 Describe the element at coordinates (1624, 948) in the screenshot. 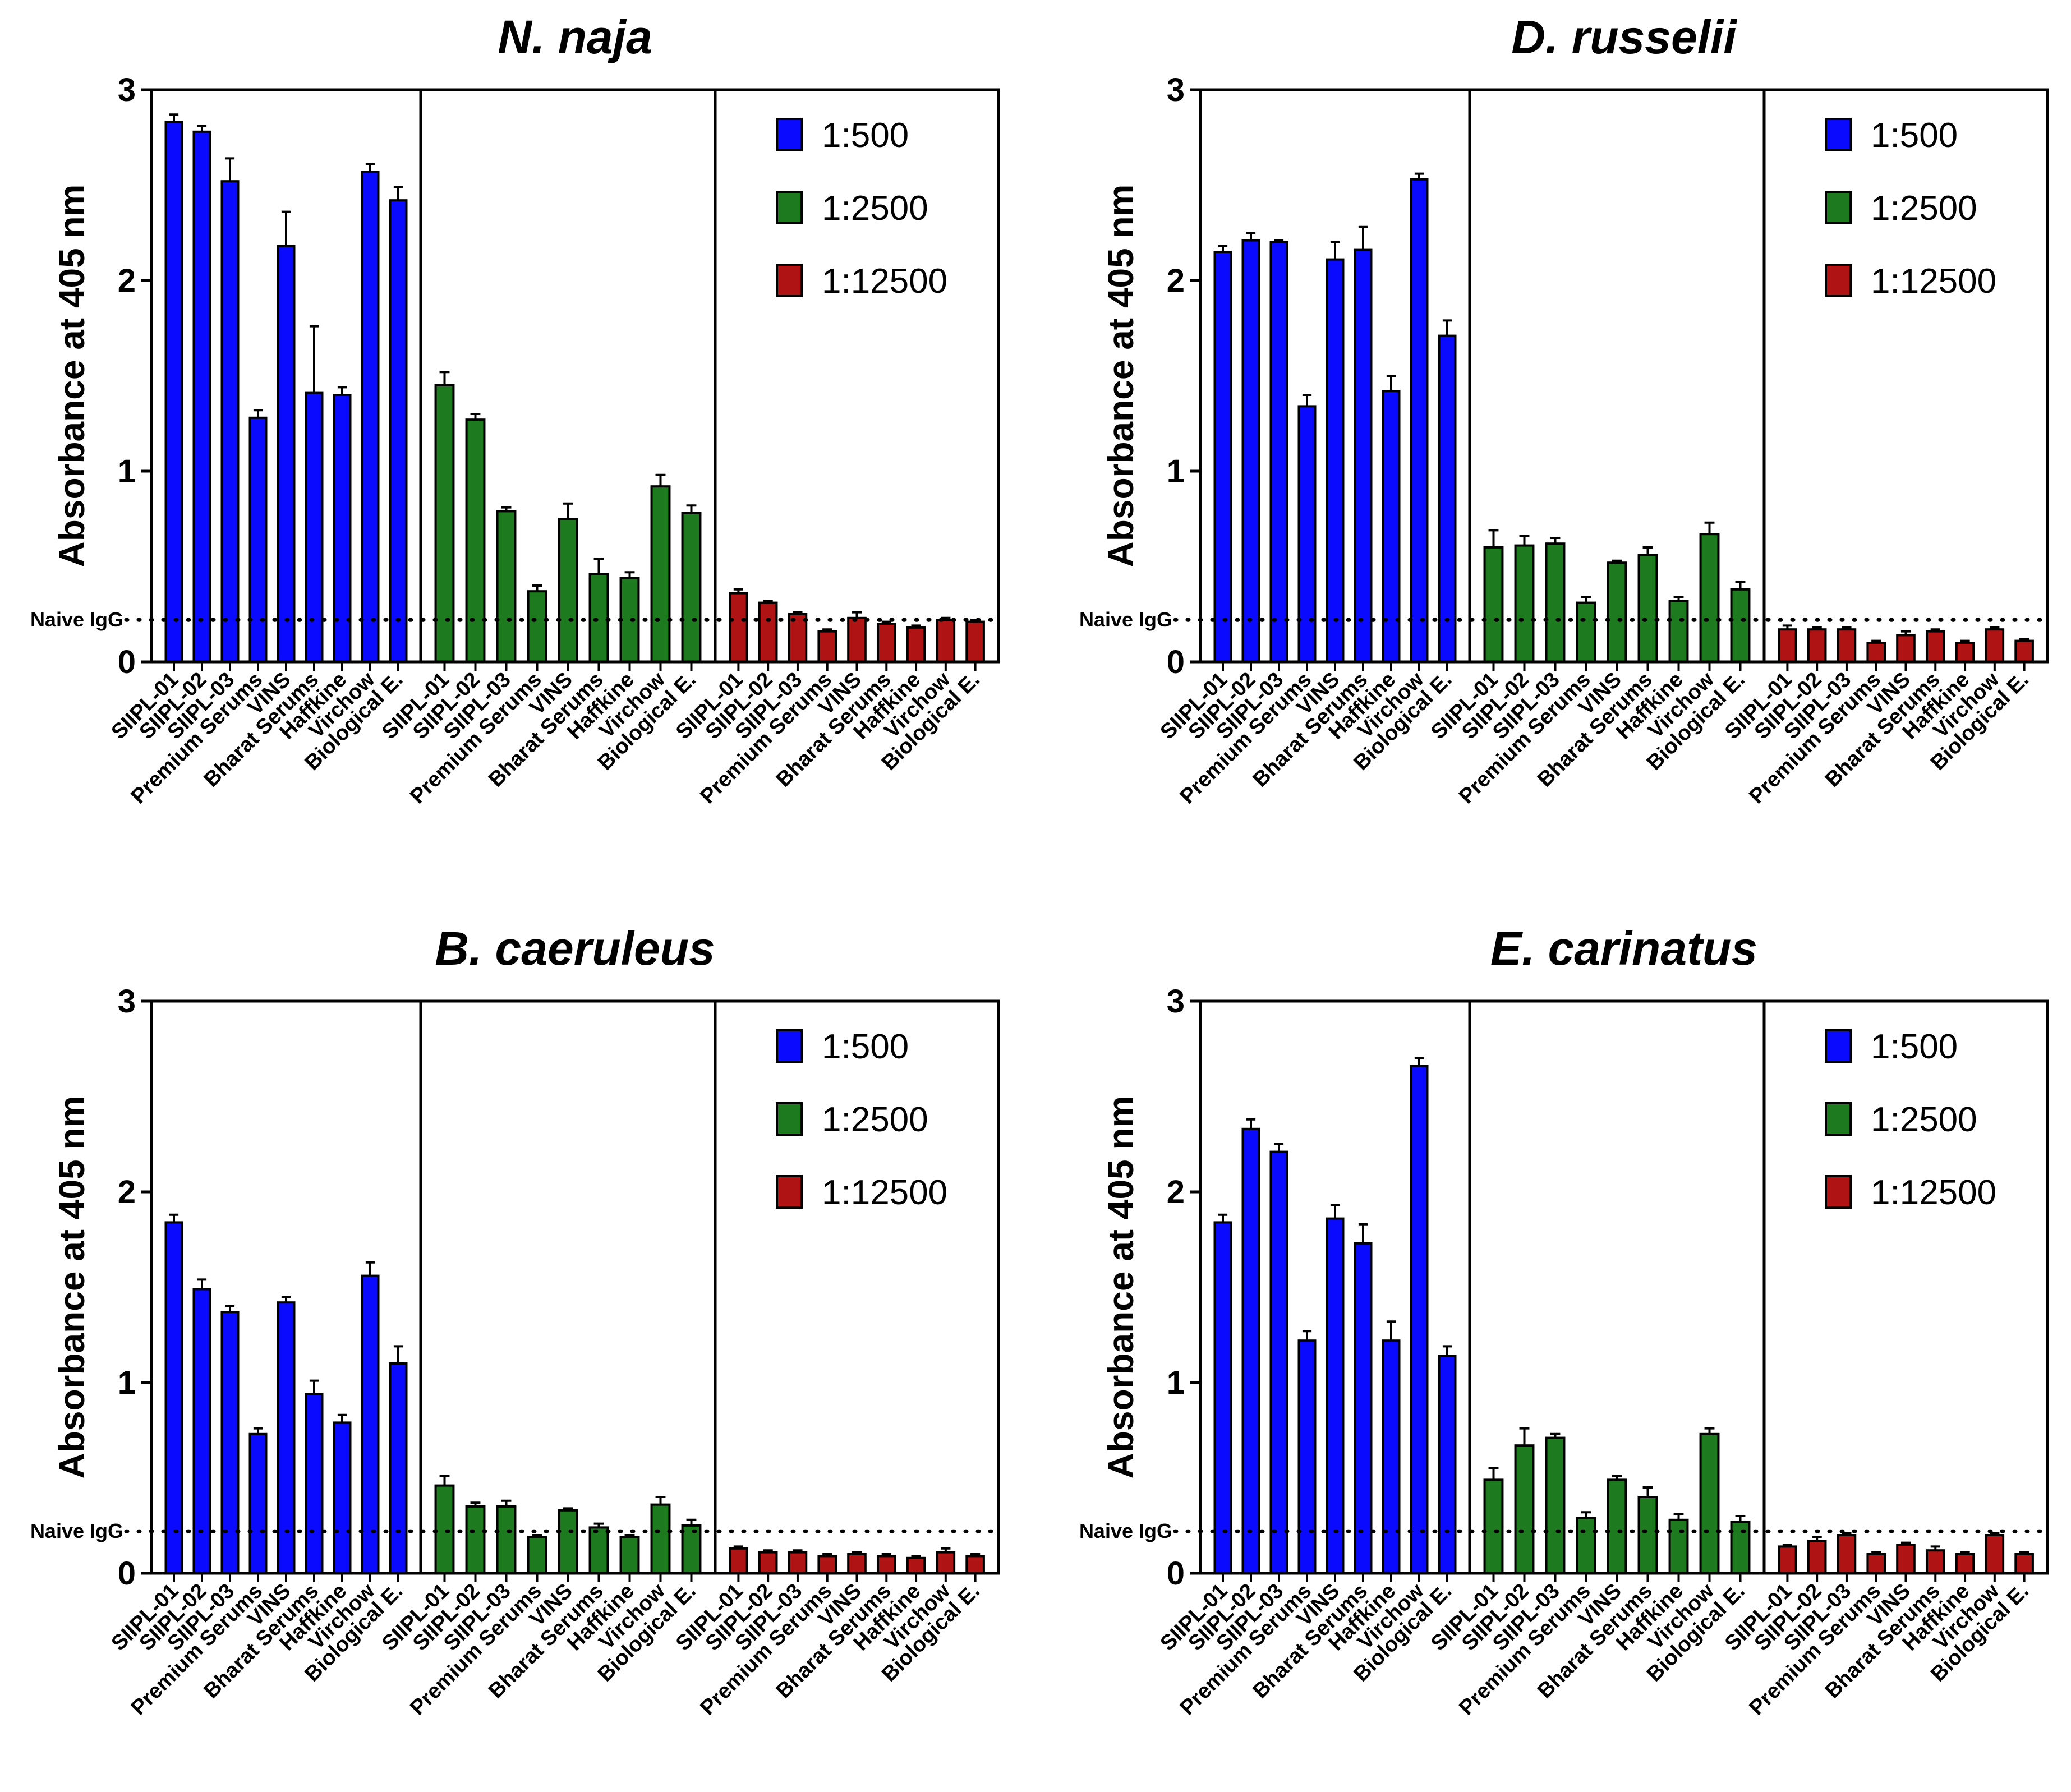

I see `chart-title: E. carinatus` at that location.